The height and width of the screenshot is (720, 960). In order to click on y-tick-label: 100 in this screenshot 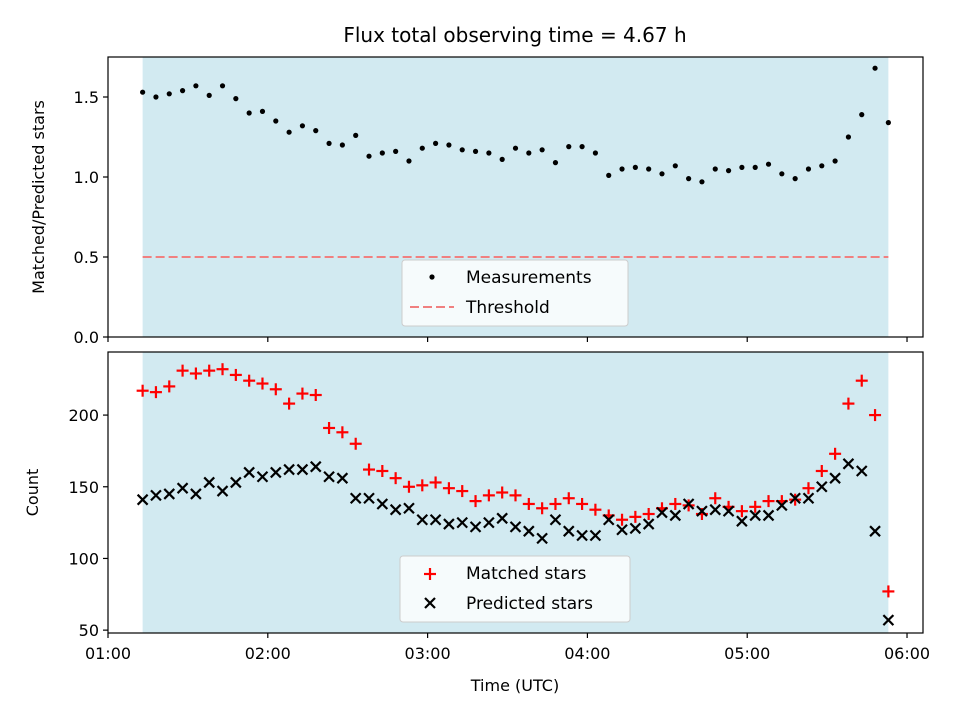, I will do `click(83, 558)`.